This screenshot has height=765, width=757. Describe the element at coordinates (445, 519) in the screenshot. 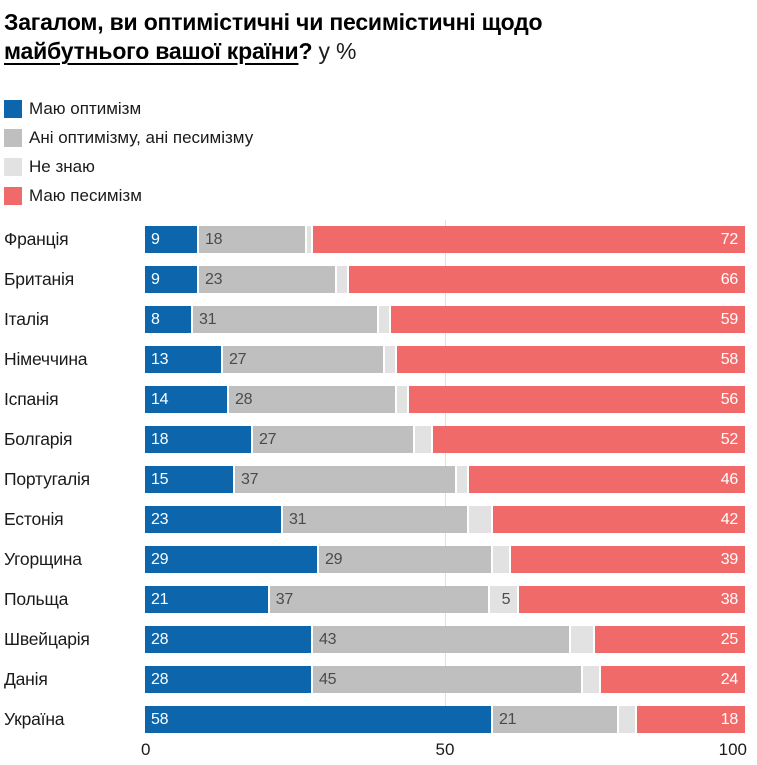

I see `stacked-bar: 23 31 42` at that location.